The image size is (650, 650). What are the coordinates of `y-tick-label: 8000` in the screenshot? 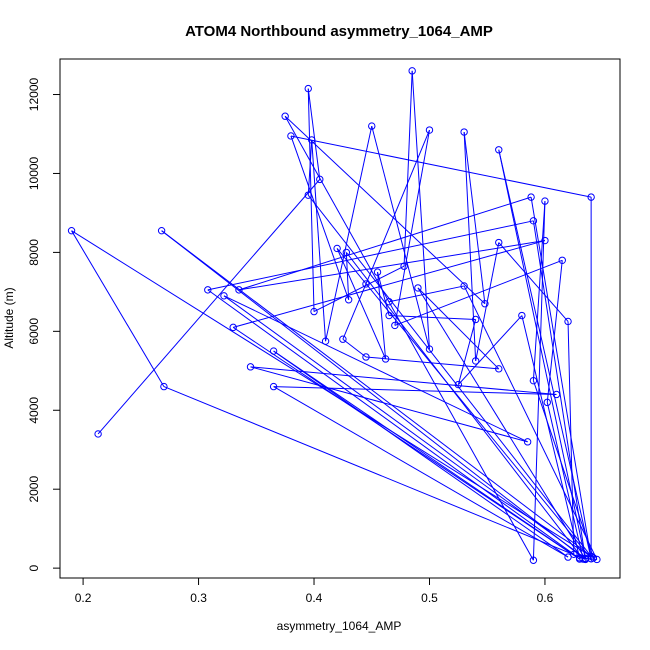 It's located at (34, 252).